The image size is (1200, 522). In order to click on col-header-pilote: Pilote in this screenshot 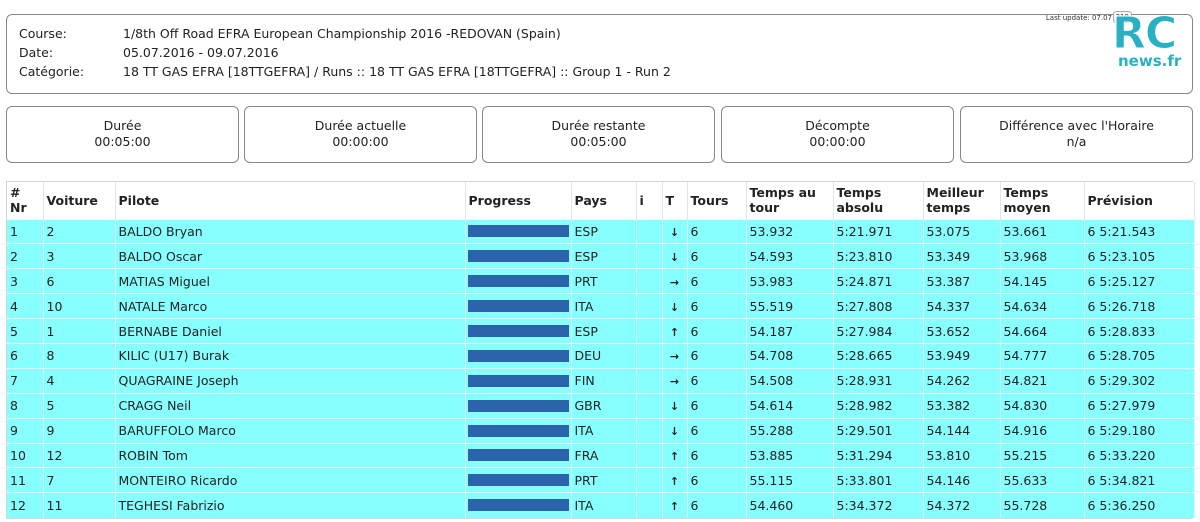, I will do `click(290, 200)`.